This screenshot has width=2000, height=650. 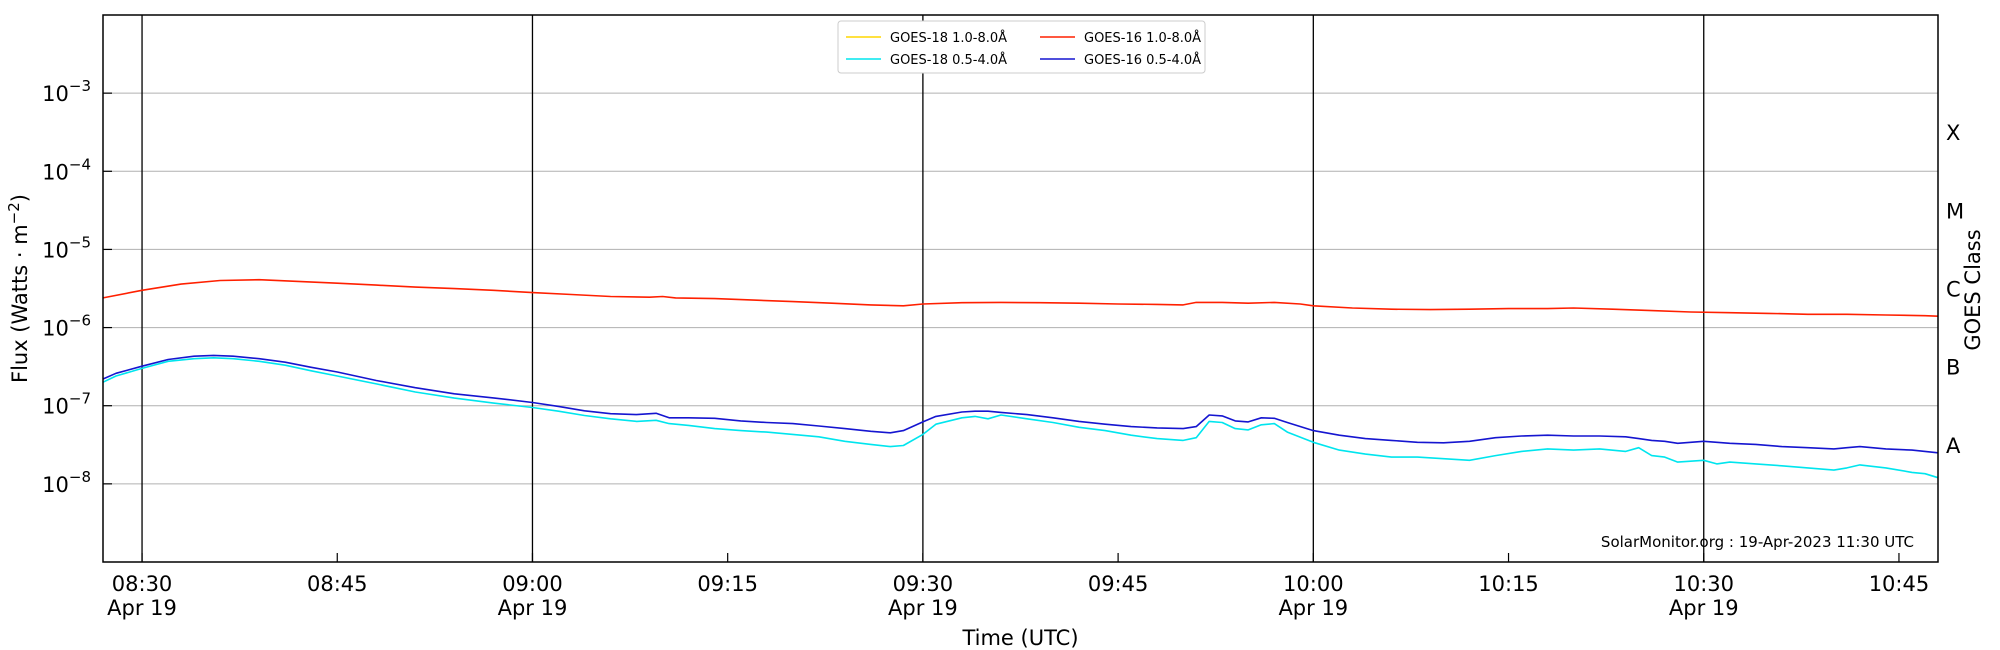 I want to click on x-tick-label: 10:00, so click(x=1313, y=584).